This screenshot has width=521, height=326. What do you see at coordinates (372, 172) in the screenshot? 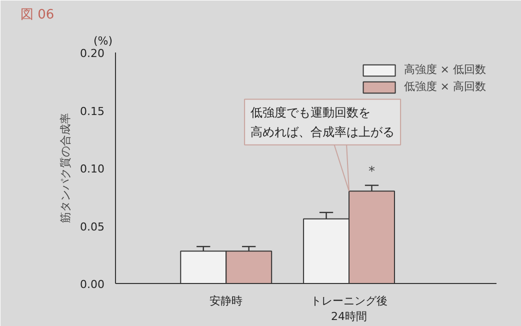
I see `annotation: *` at bounding box center [372, 172].